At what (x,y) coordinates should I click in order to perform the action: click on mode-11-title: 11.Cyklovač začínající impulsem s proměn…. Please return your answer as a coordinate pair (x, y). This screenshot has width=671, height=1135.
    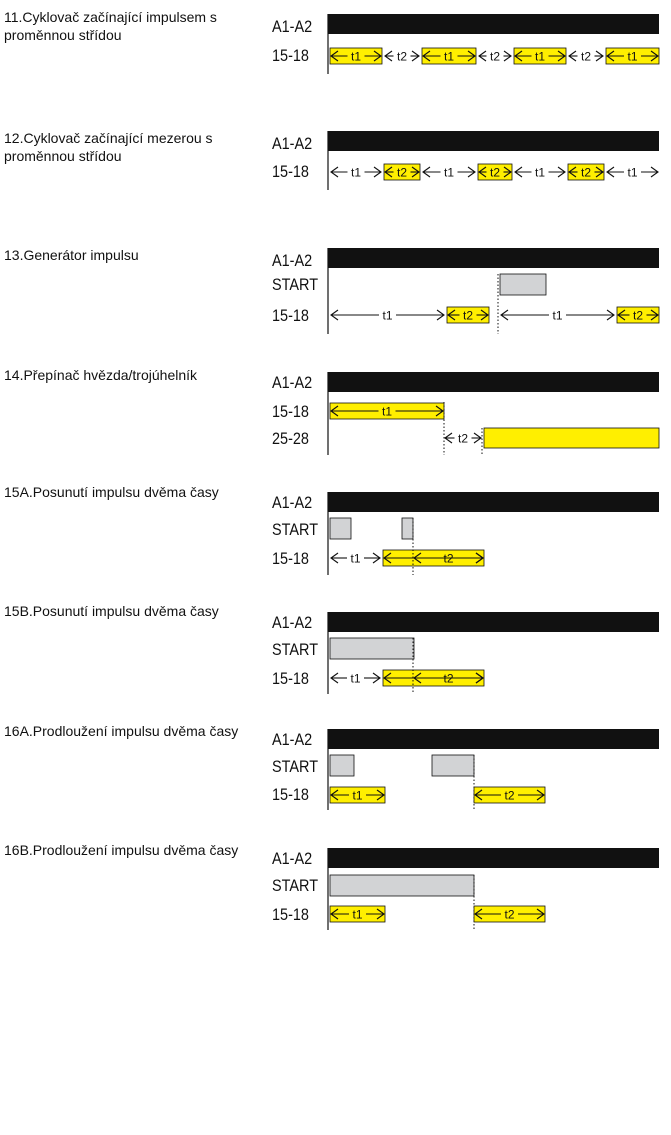
    Looking at the image, I should click on (110, 26).